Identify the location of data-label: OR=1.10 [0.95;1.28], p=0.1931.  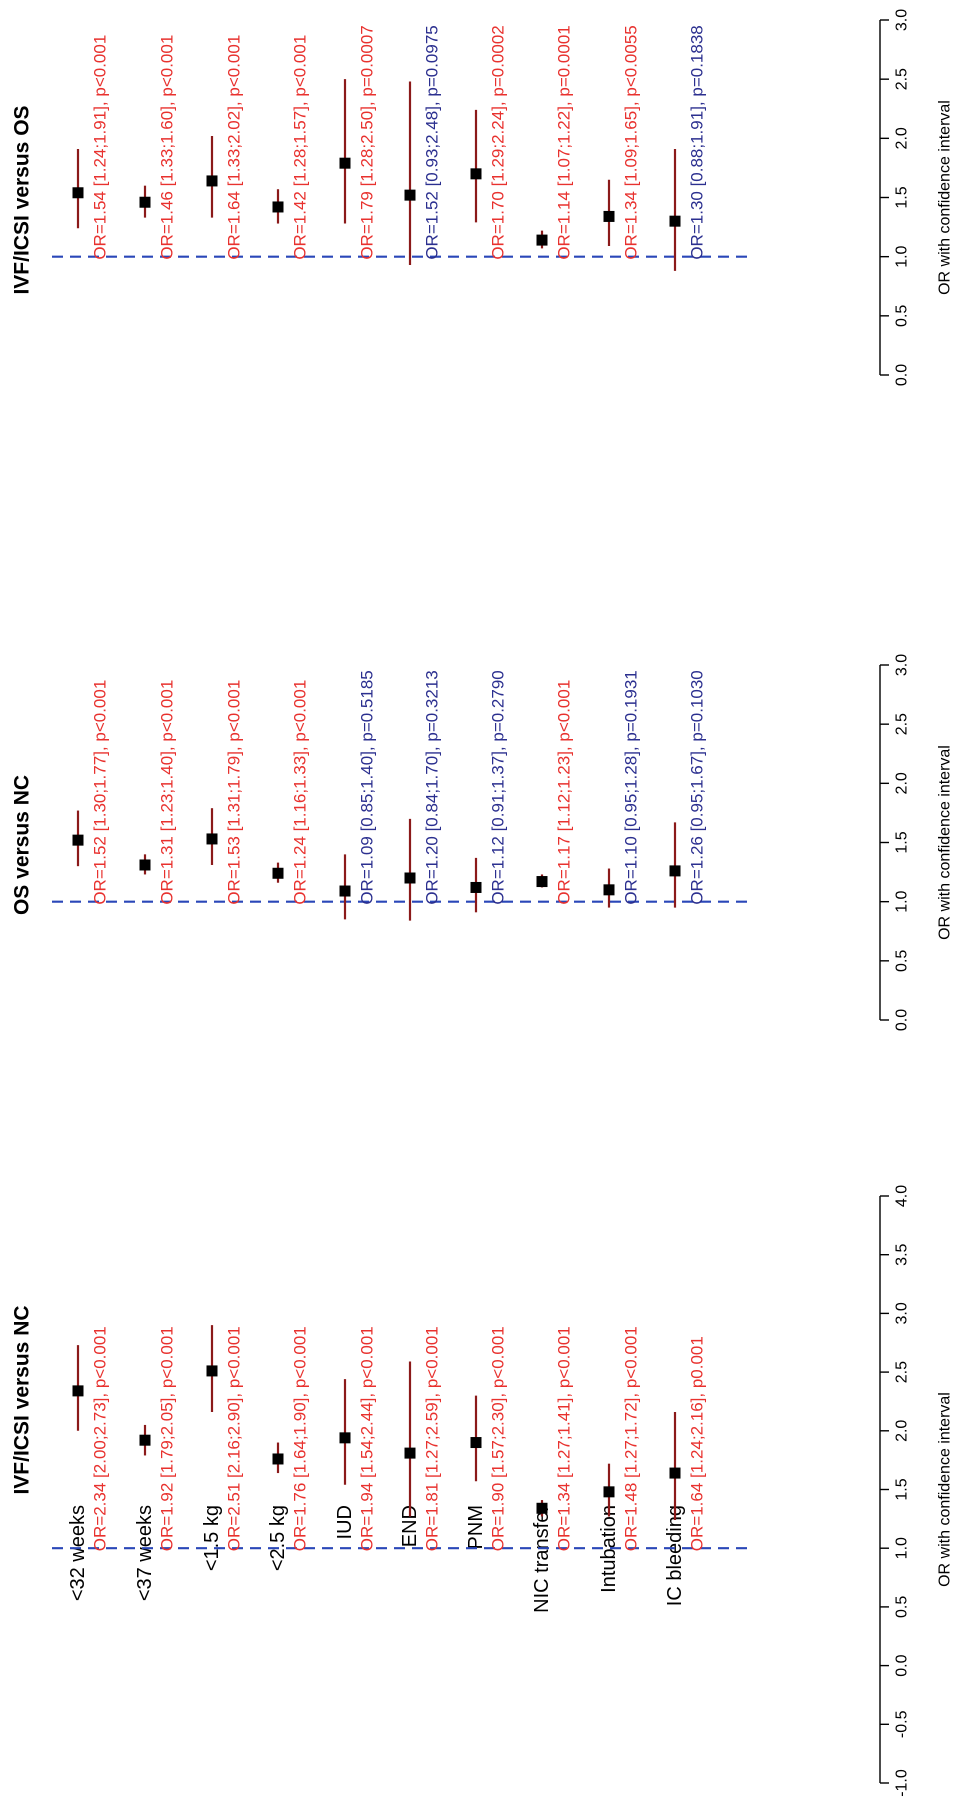
(631, 787).